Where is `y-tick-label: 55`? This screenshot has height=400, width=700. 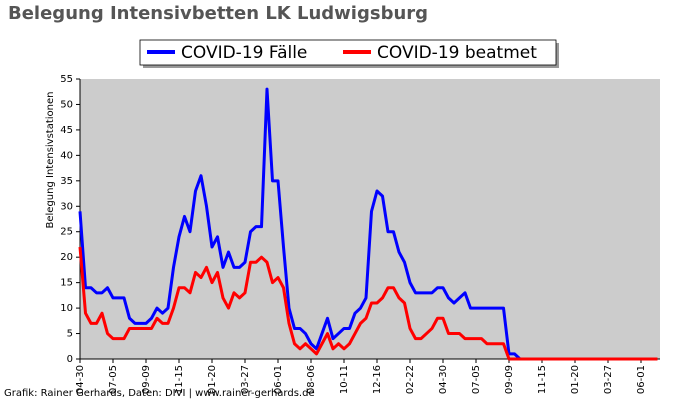 y-tick-label: 55 is located at coordinates (66, 79).